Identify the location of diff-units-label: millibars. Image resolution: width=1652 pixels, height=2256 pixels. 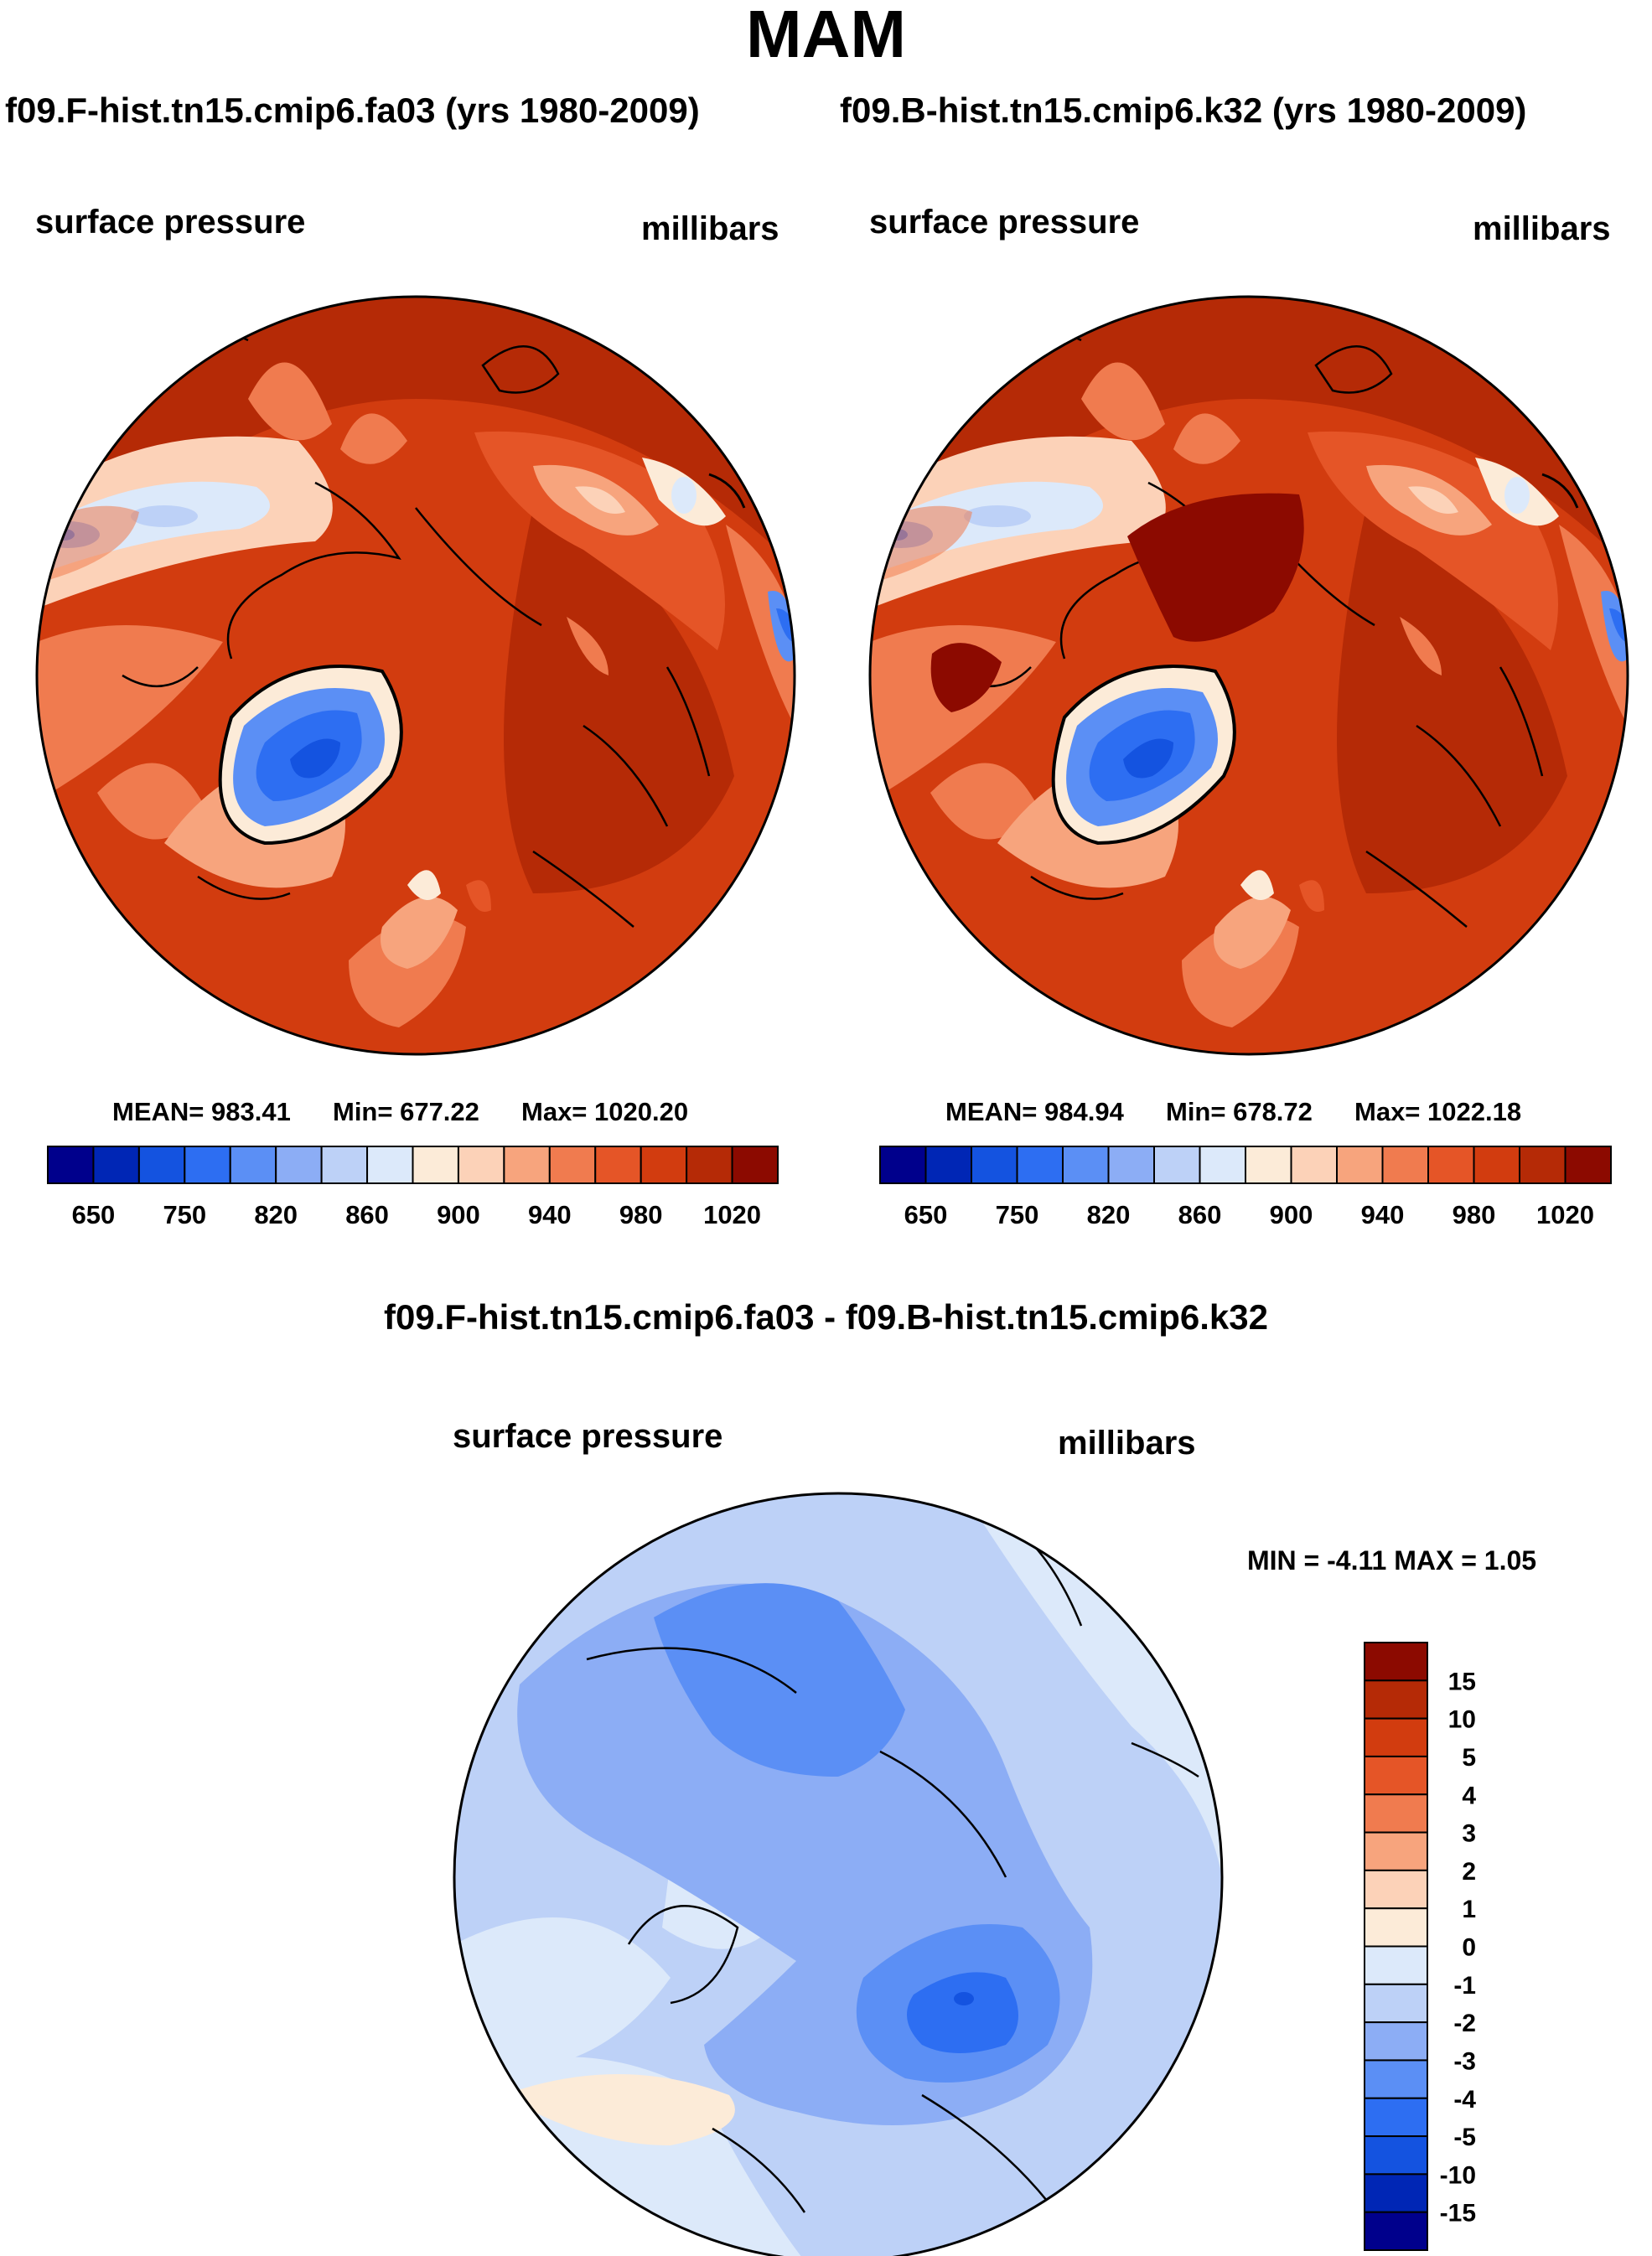
(1127, 1443).